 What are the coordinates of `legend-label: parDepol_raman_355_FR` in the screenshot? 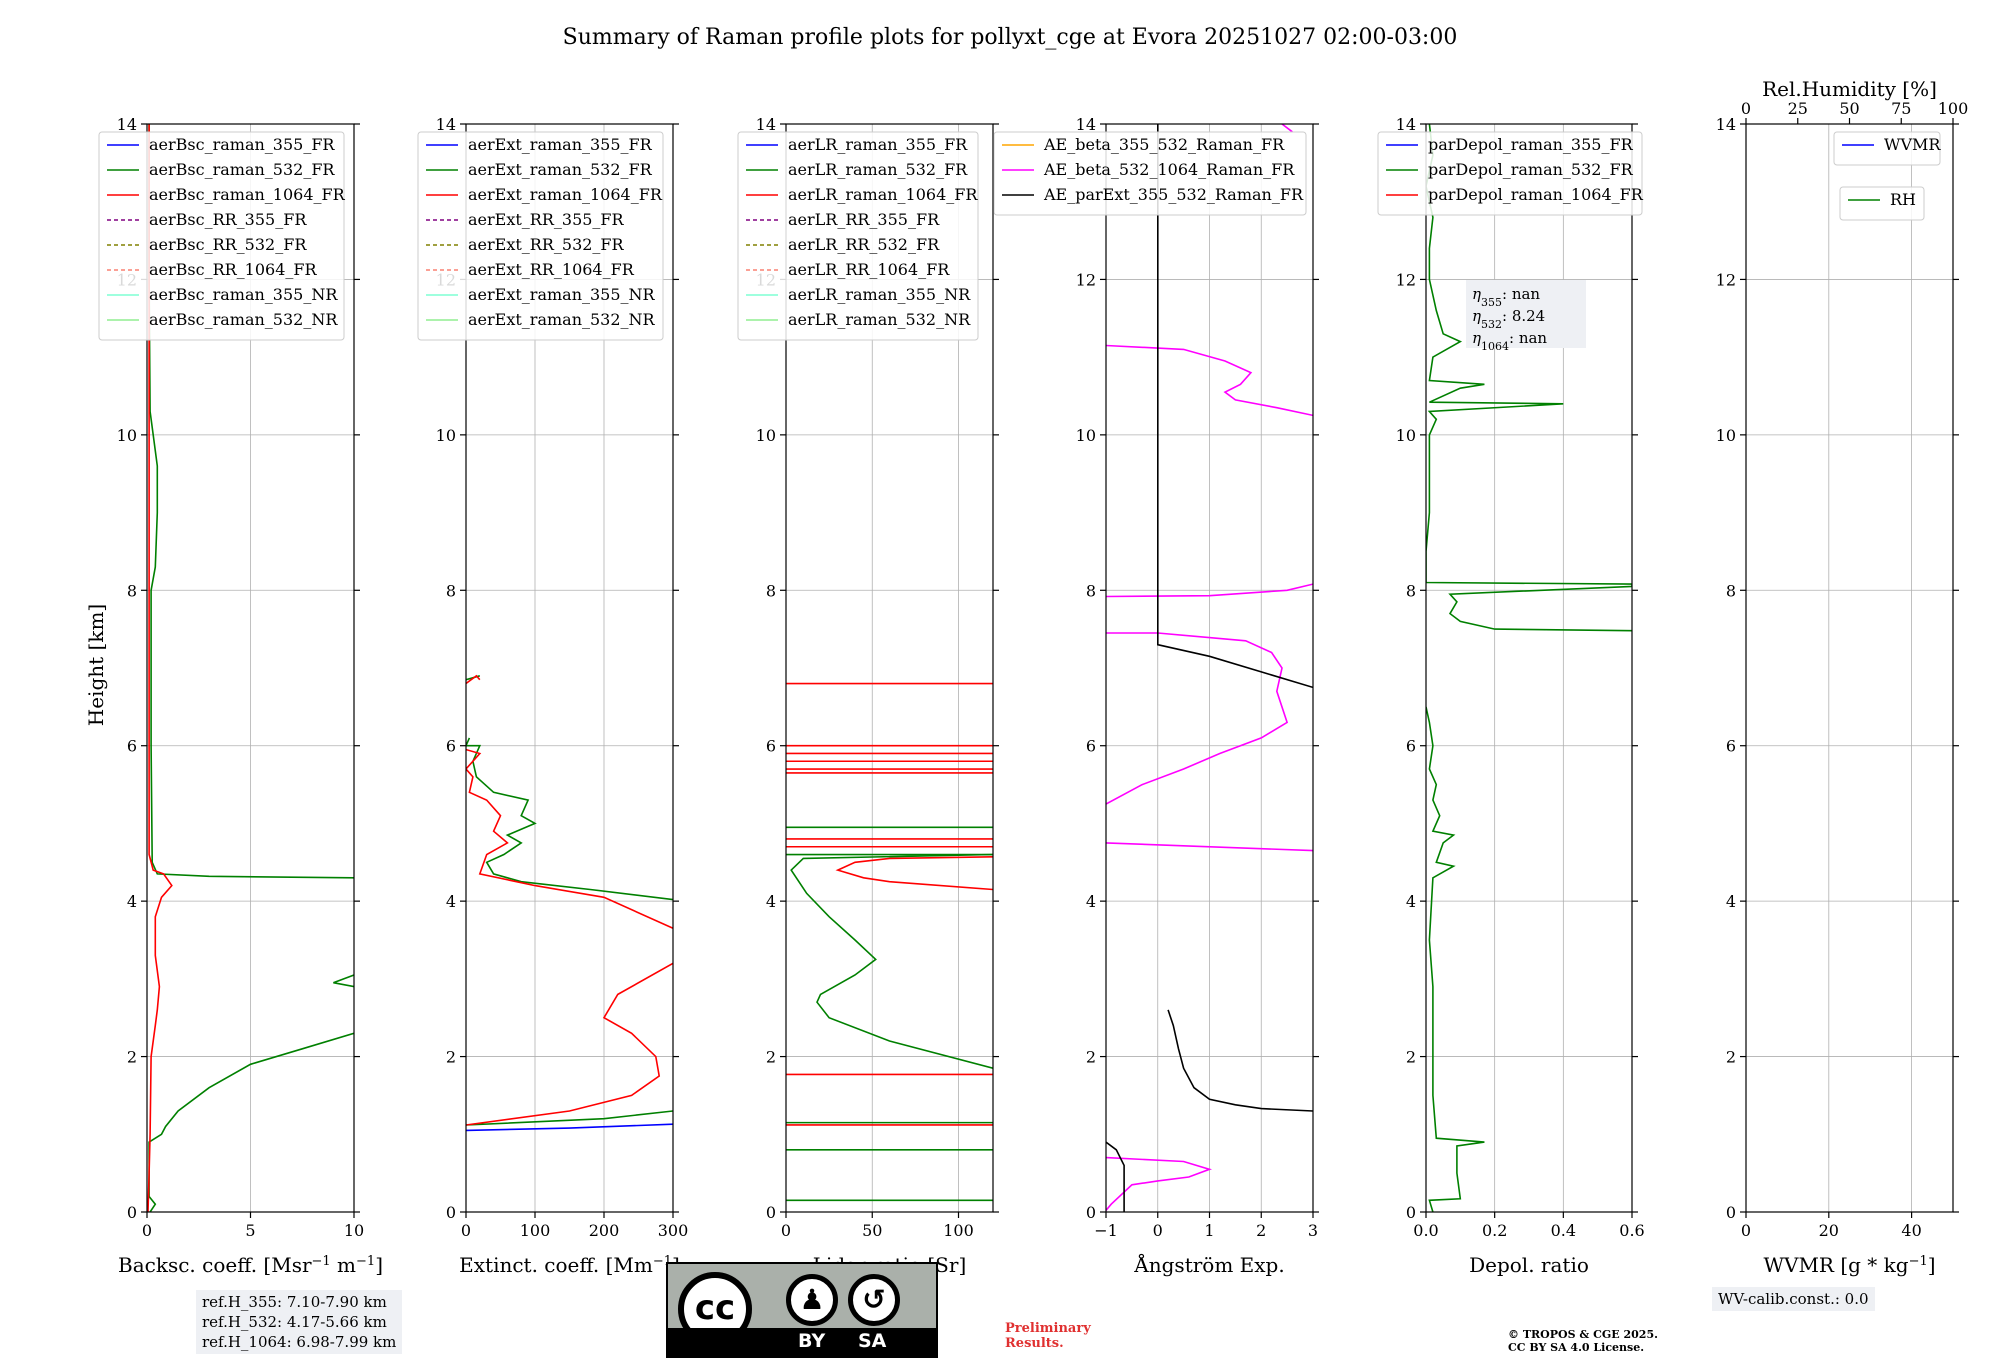 It's located at (1531, 144).